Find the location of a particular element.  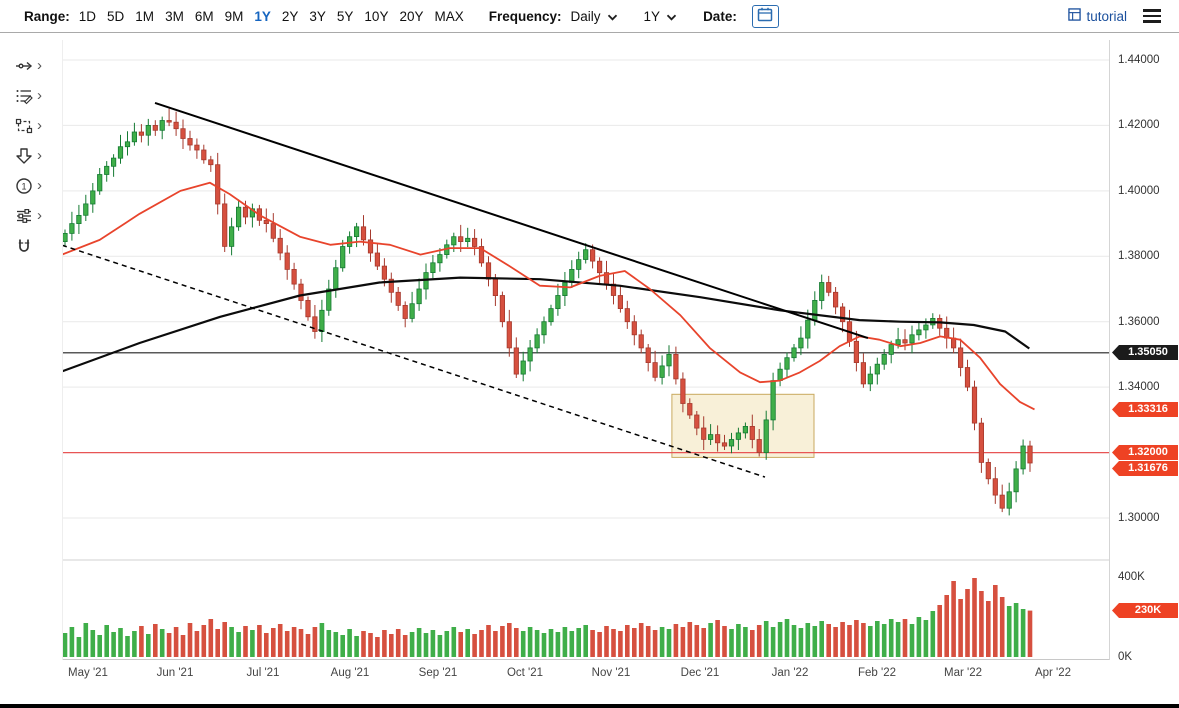

date-picker-button is located at coordinates (765, 16).